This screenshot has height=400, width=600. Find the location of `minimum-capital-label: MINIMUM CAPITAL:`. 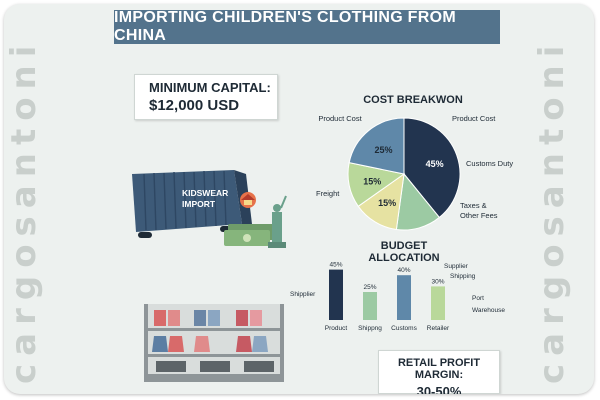

minimum-capital-label: MINIMUM CAPITAL: is located at coordinates (210, 87).